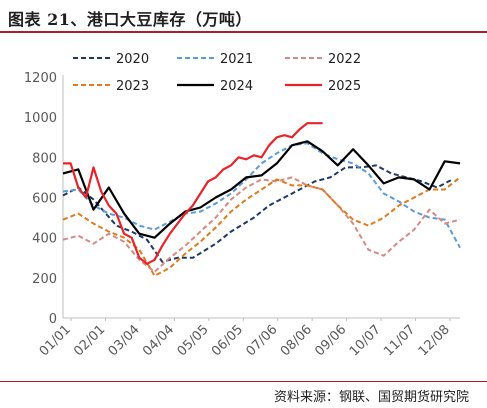 This screenshot has height=408, width=487. What do you see at coordinates (330, 340) in the screenshot?
I see `x-tick-label: 09/06` at bounding box center [330, 340].